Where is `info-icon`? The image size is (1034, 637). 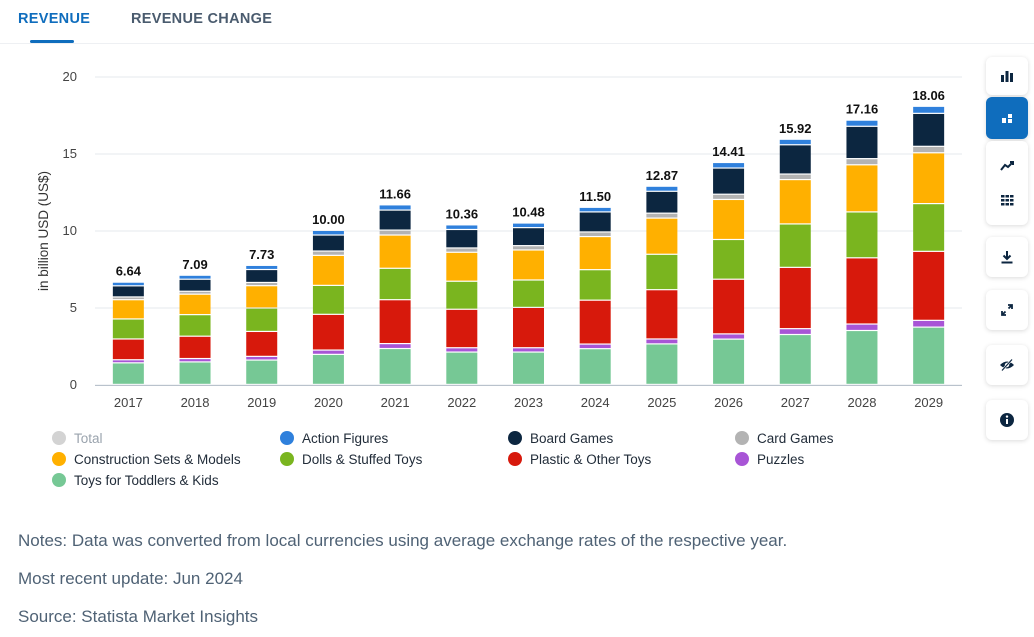 info-icon is located at coordinates (1007, 420).